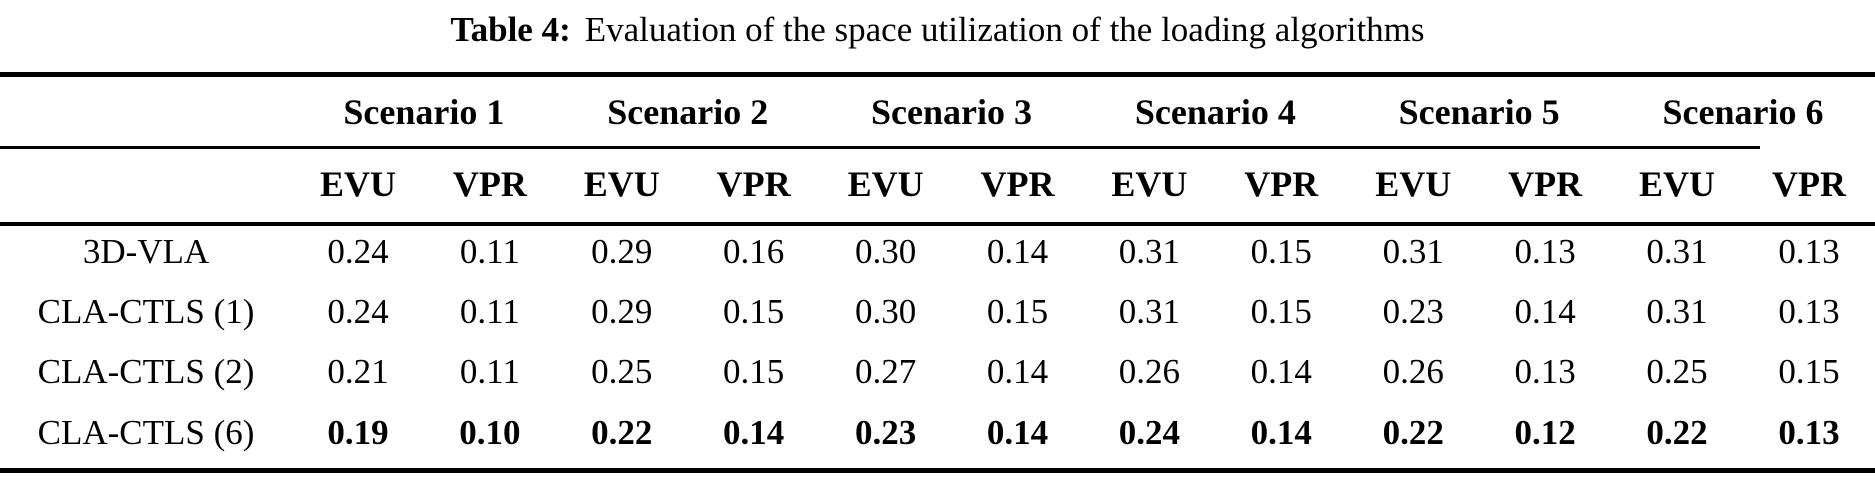 Image resolution: width=1875 pixels, height=483 pixels. What do you see at coordinates (1743, 111) in the screenshot?
I see `scenario-header: Scenario 6` at bounding box center [1743, 111].